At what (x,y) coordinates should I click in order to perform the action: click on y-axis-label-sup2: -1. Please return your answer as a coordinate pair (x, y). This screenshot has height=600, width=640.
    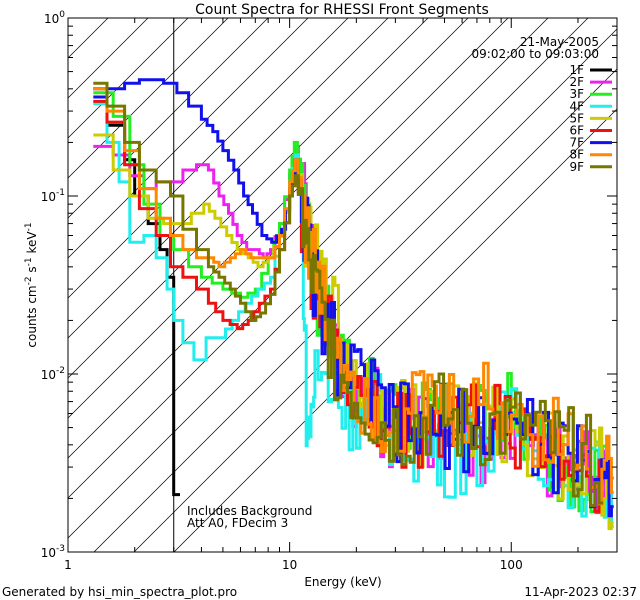
    Looking at the image, I should click on (29, 261).